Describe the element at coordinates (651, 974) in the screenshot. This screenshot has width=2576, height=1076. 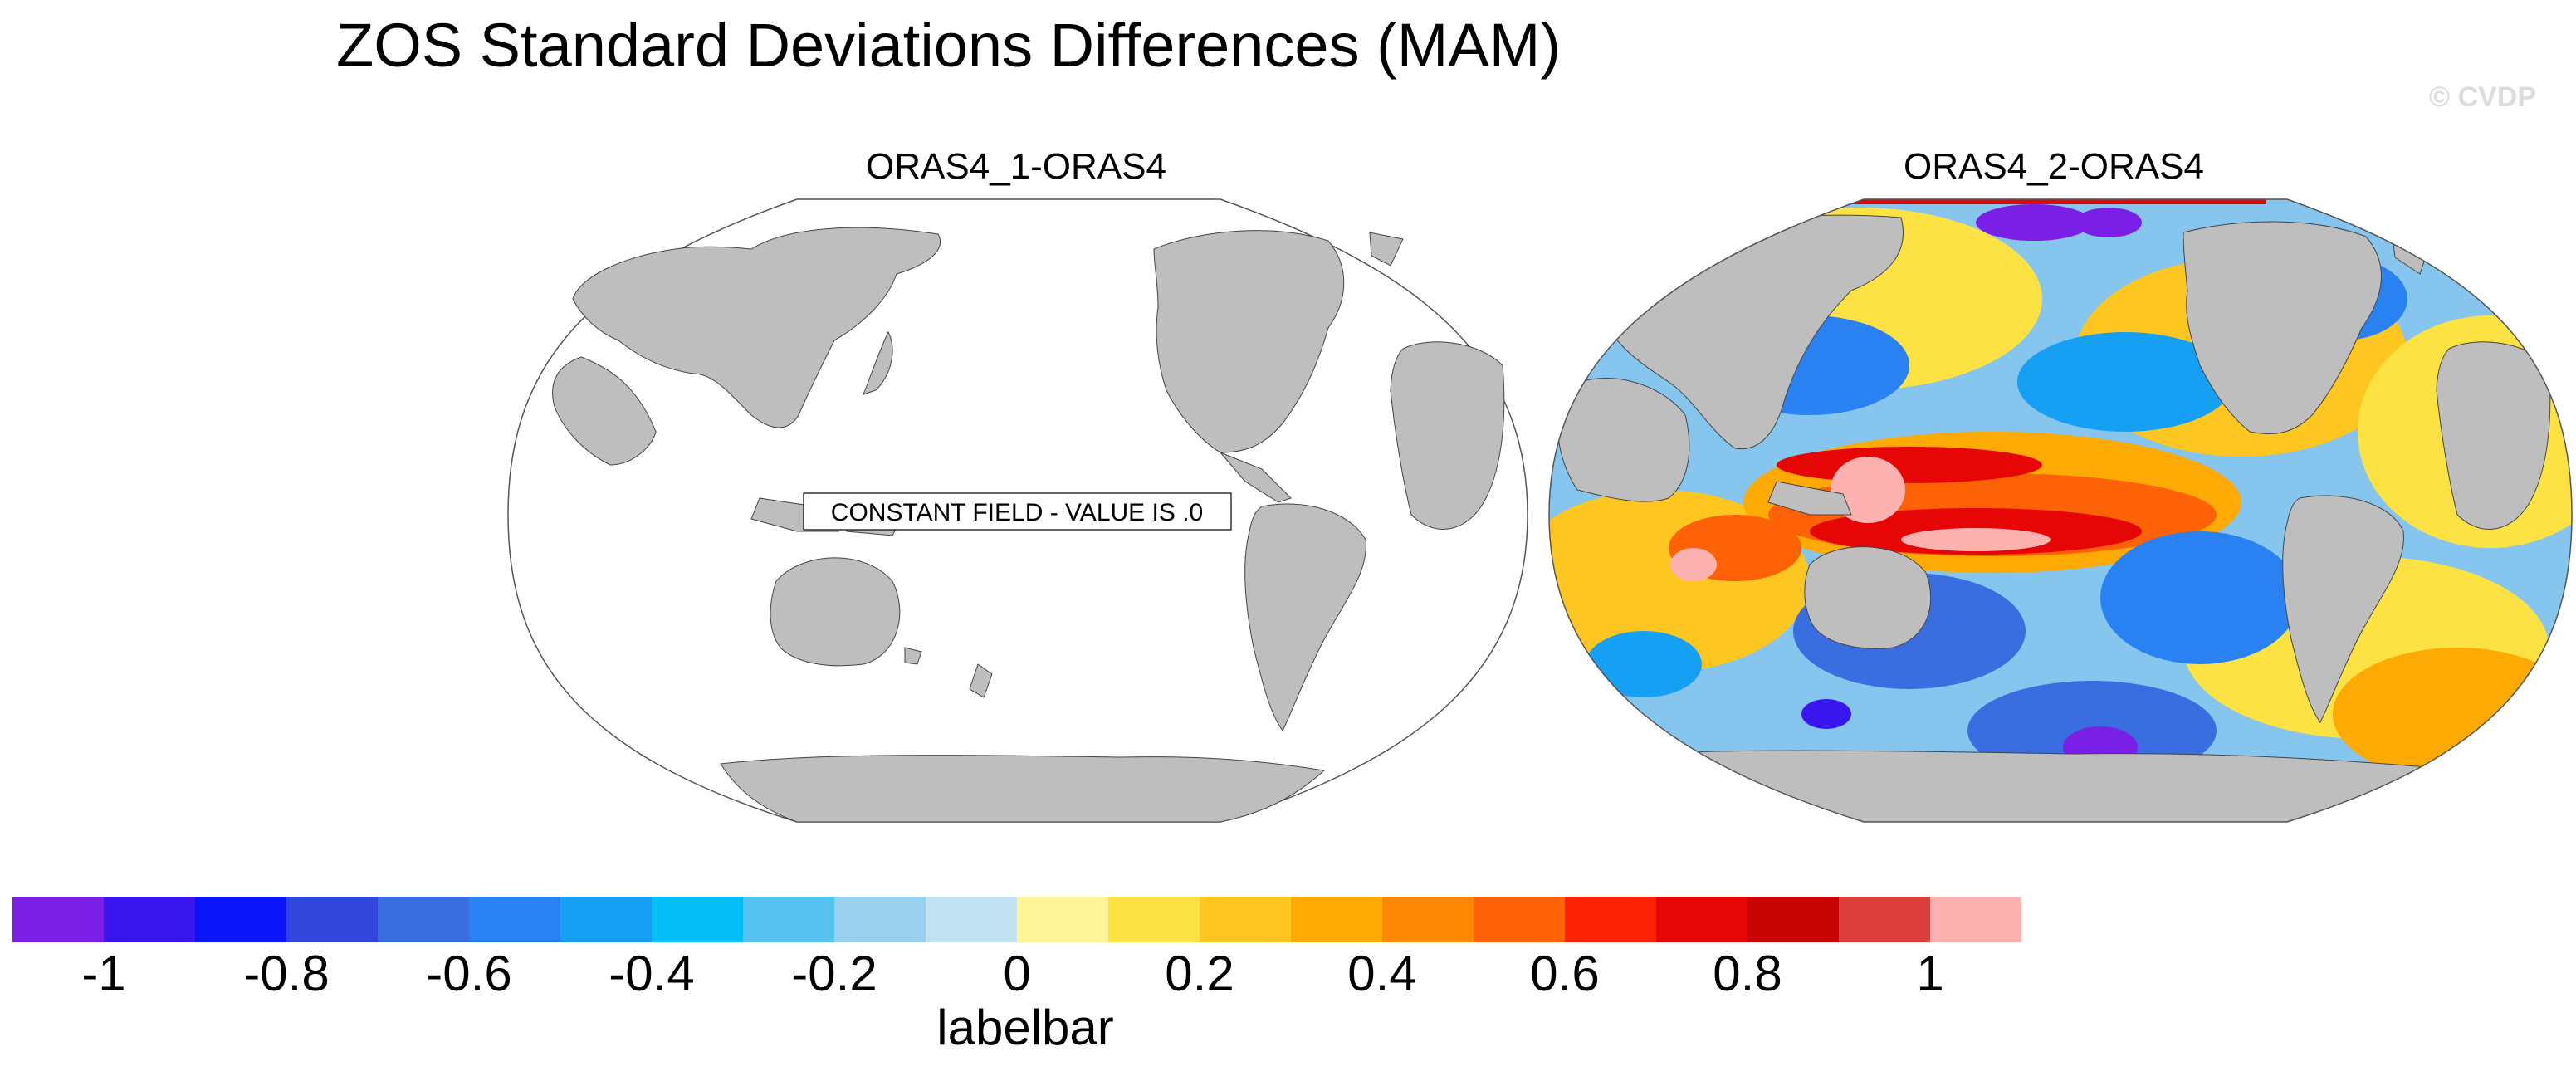
I see `colorbar-tick-label: -0.4` at that location.